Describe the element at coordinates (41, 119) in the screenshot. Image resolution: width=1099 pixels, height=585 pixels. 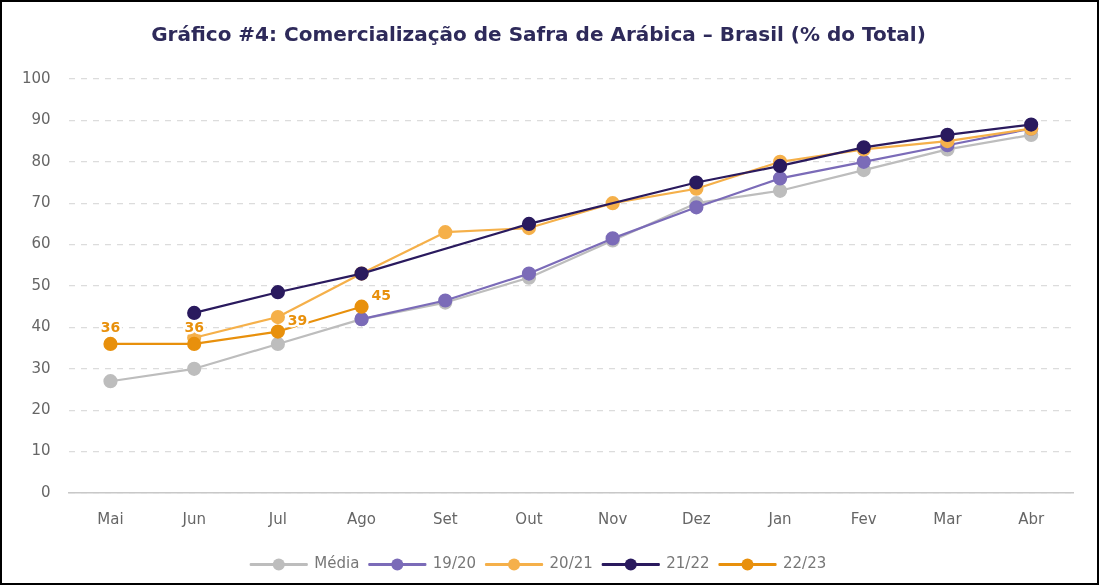
I see `y-tick-label: 90` at that location.